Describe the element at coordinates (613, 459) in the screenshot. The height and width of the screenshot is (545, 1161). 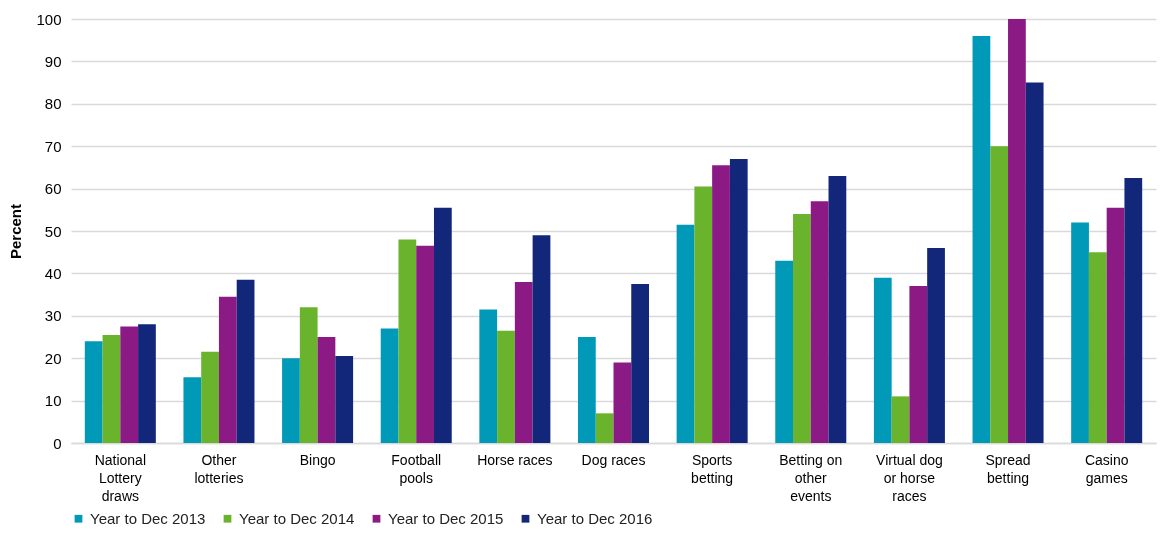
I see `x-tick-label: Dog races` at that location.